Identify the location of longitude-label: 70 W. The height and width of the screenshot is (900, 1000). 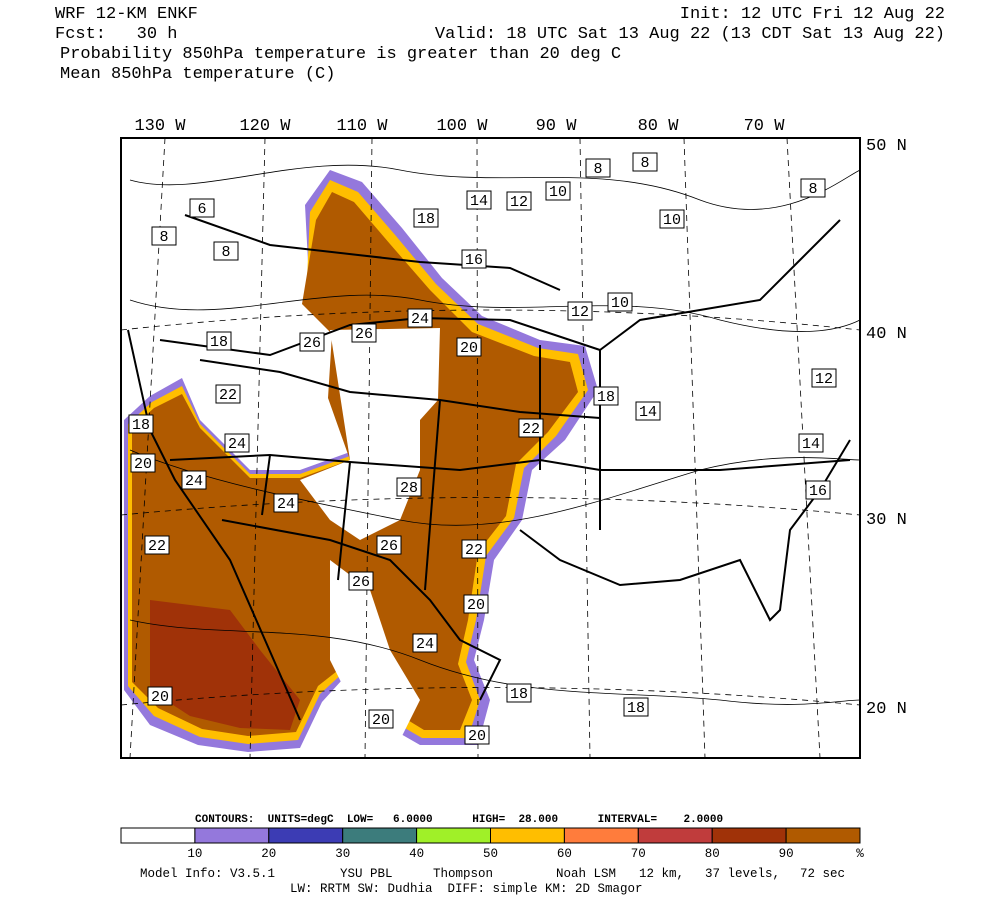
(765, 126).